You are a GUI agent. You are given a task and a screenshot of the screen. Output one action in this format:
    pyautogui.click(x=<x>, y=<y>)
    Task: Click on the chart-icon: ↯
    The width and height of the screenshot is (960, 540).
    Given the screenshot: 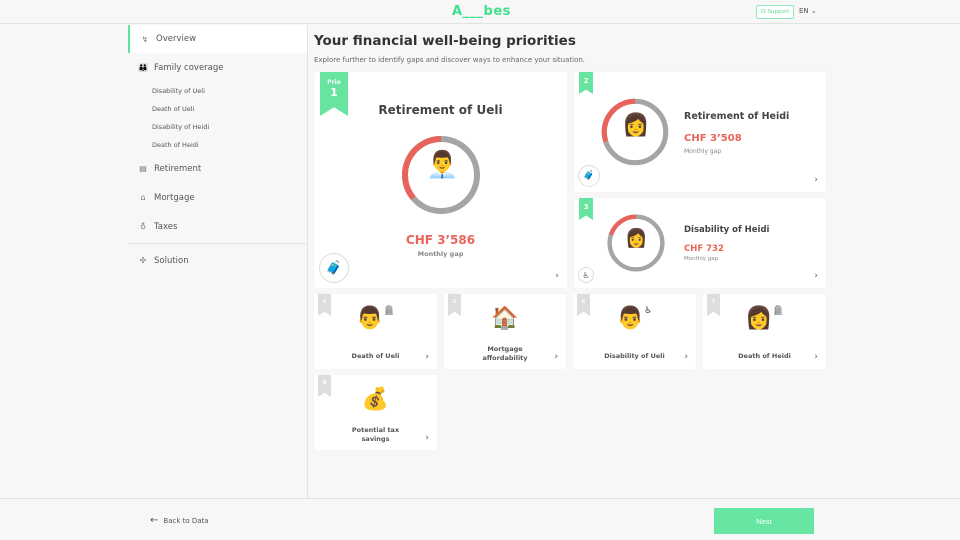 What is the action you would take?
    pyautogui.click(x=145, y=39)
    